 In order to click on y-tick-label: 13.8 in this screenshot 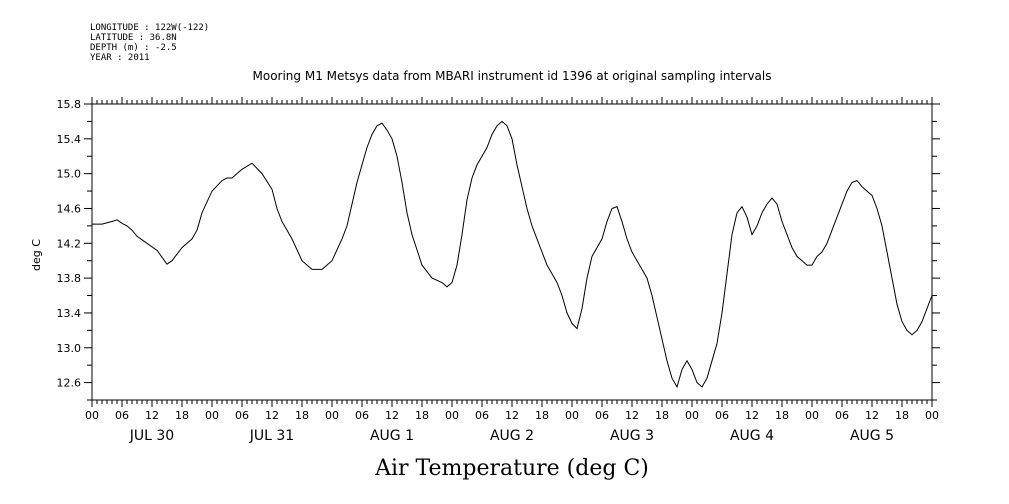, I will do `click(69, 278)`.